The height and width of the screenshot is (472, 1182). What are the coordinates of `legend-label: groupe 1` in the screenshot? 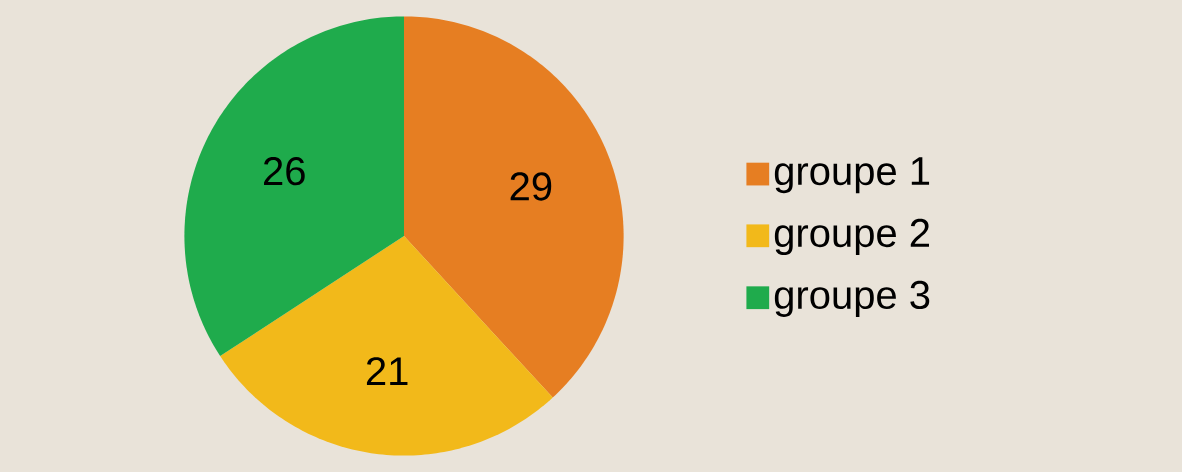 It's located at (852, 175).